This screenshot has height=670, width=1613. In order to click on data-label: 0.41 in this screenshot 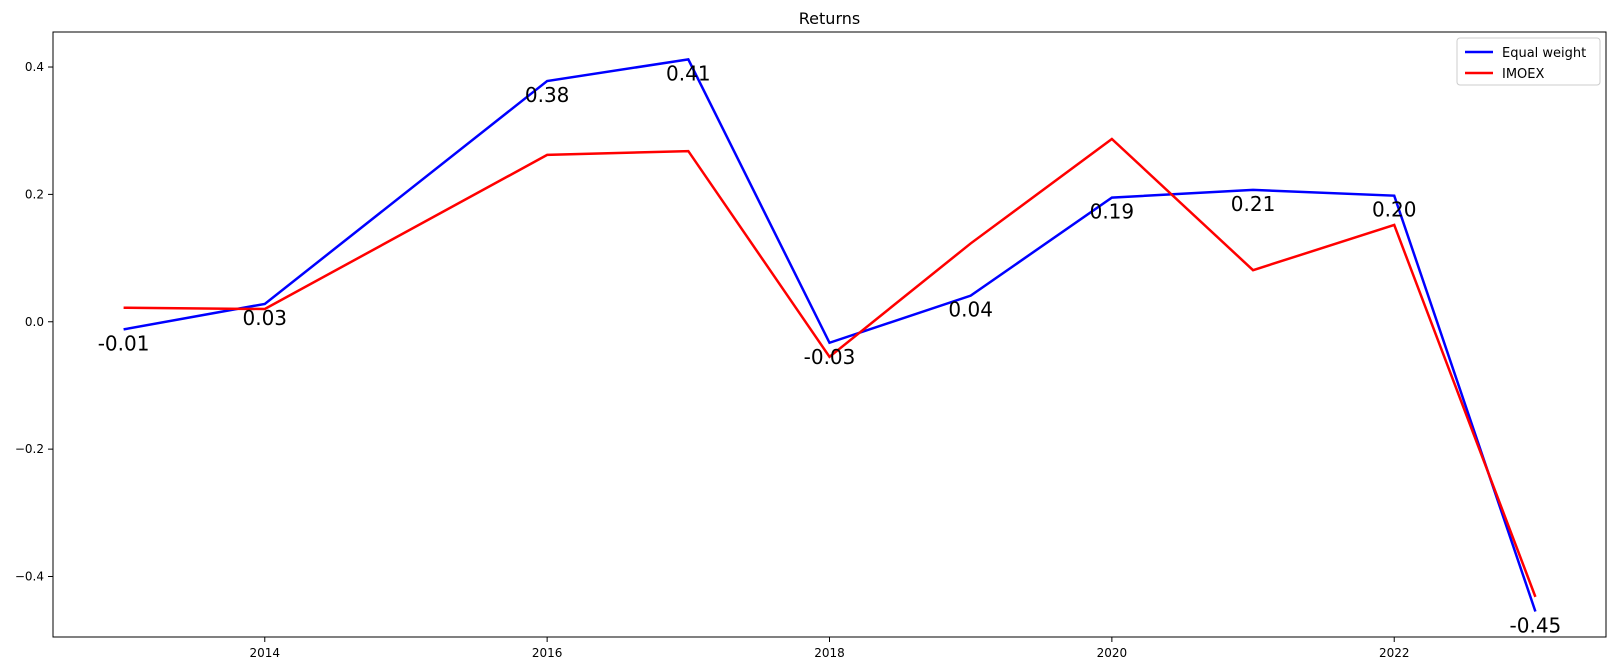, I will do `click(688, 73)`.